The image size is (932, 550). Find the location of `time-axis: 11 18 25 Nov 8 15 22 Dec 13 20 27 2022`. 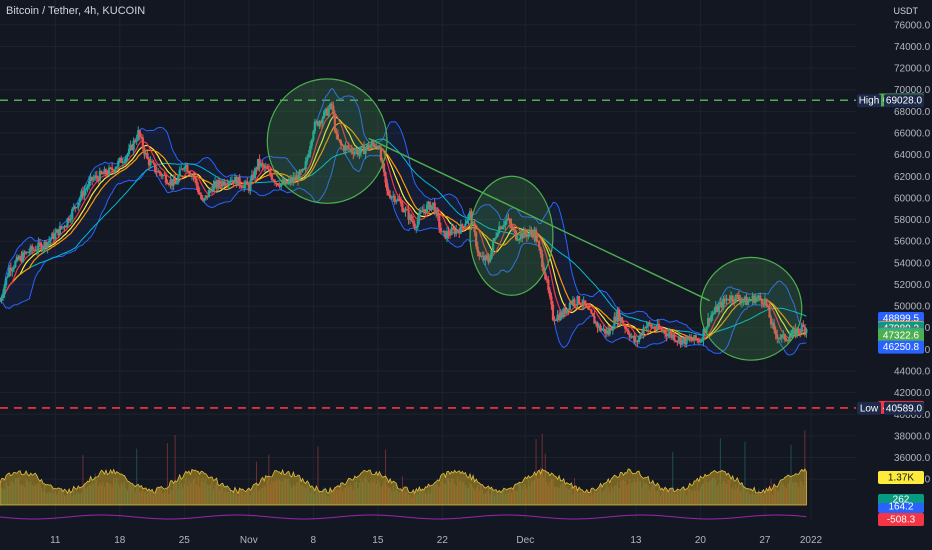

time-axis: 11 18 25 Nov 8 15 22 Dec 13 20 27 2022 is located at coordinates (436, 540).